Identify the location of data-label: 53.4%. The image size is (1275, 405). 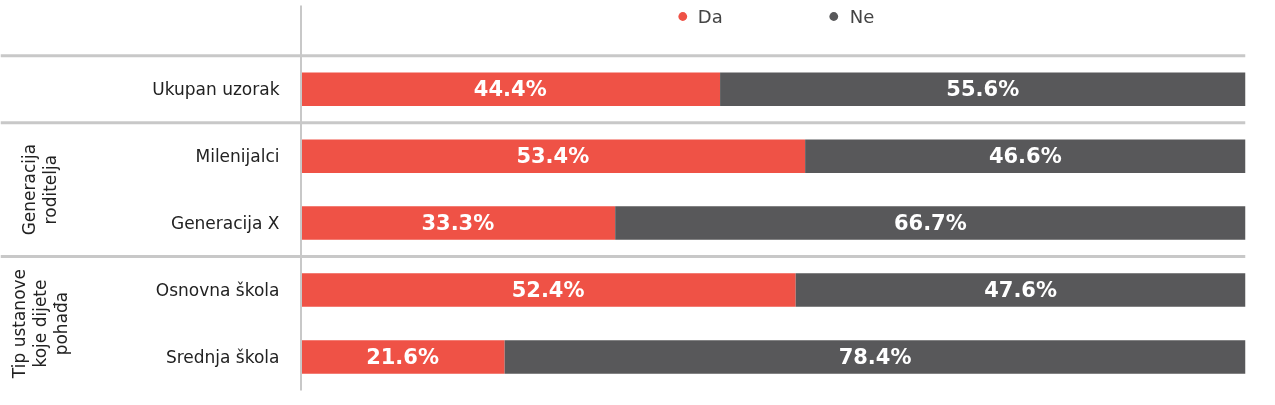
(553, 156).